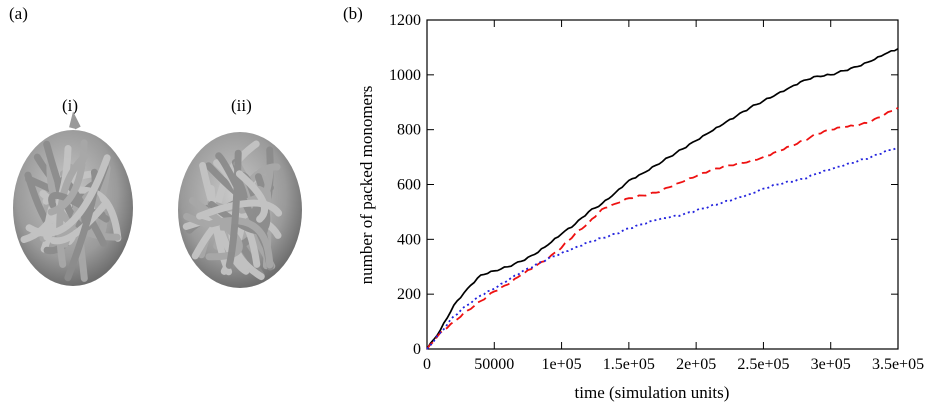 The height and width of the screenshot is (404, 935). What do you see at coordinates (831, 364) in the screenshot?
I see `x-tick-label: 3e+05` at bounding box center [831, 364].